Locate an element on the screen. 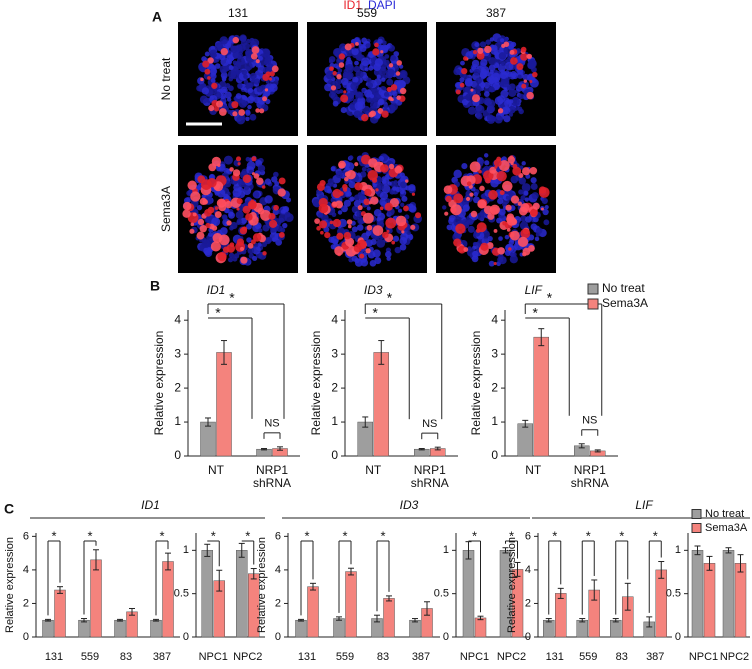  column-label: 131 is located at coordinates (238, 13).